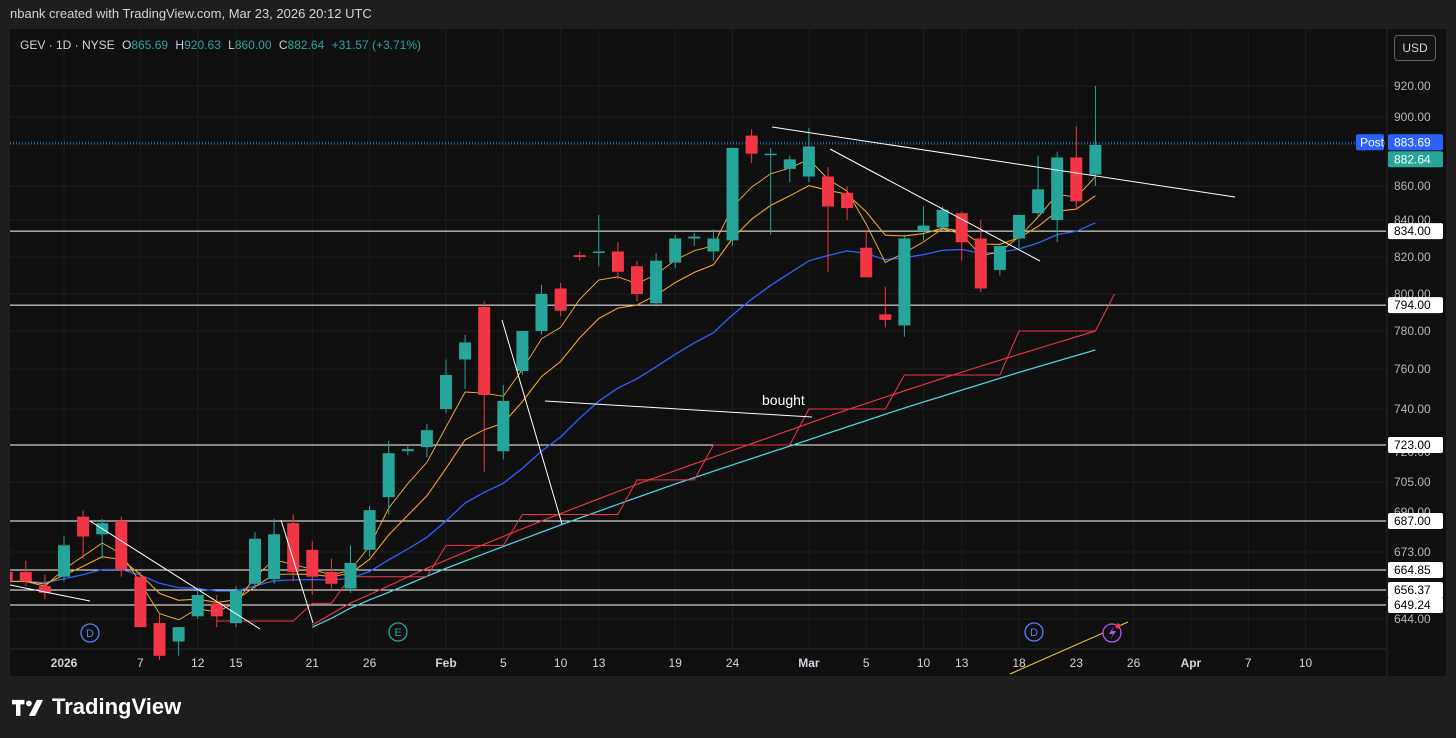  What do you see at coordinates (370, 663) in the screenshot?
I see `x-tick-label: 26` at bounding box center [370, 663].